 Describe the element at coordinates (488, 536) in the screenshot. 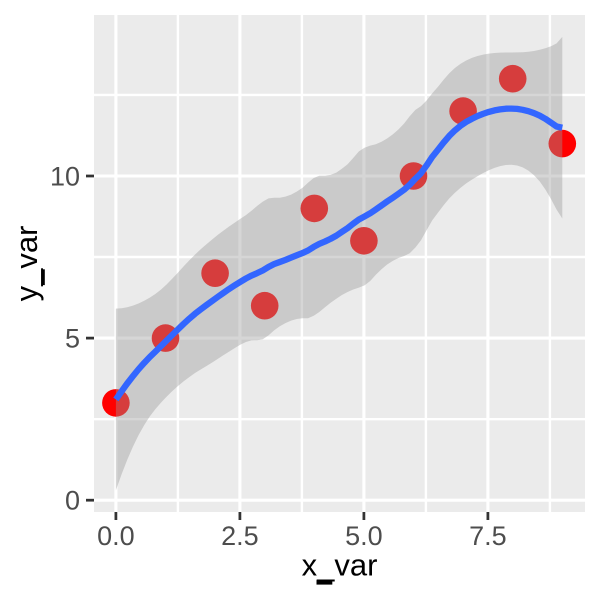

I see `svg-text: 7.5` at that location.